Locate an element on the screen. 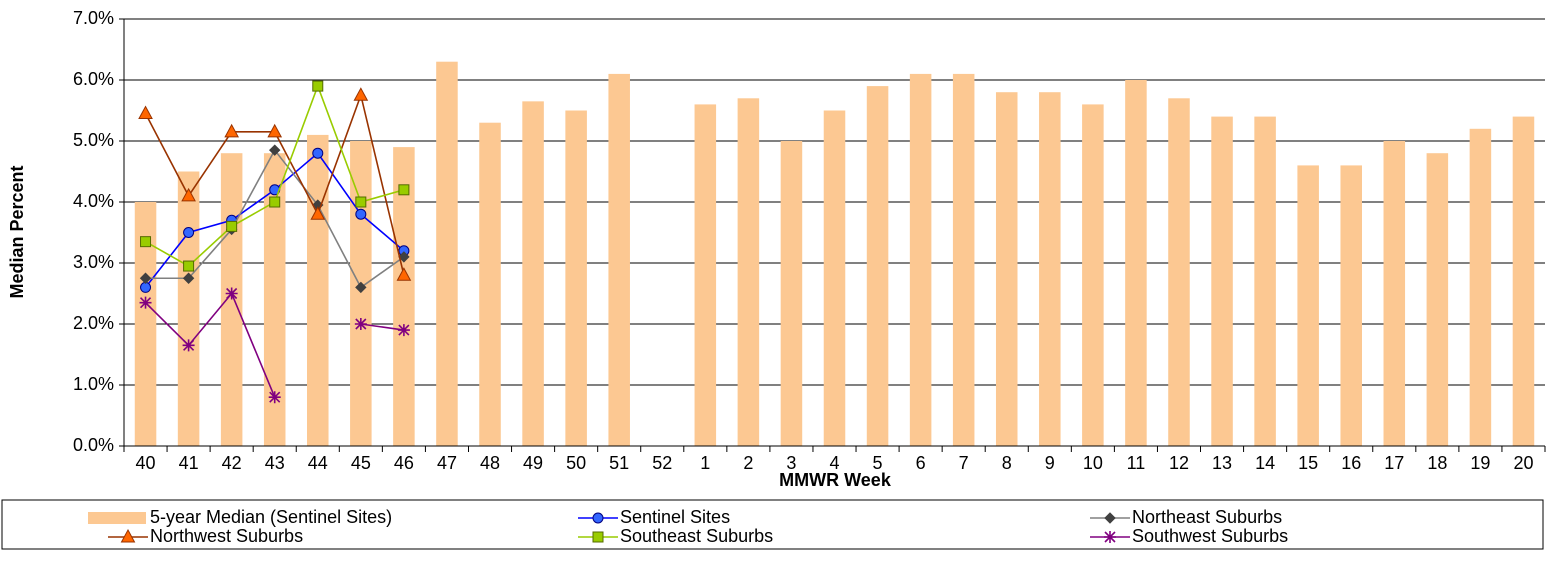  x-tick-label: 12 is located at coordinates (1179, 463).